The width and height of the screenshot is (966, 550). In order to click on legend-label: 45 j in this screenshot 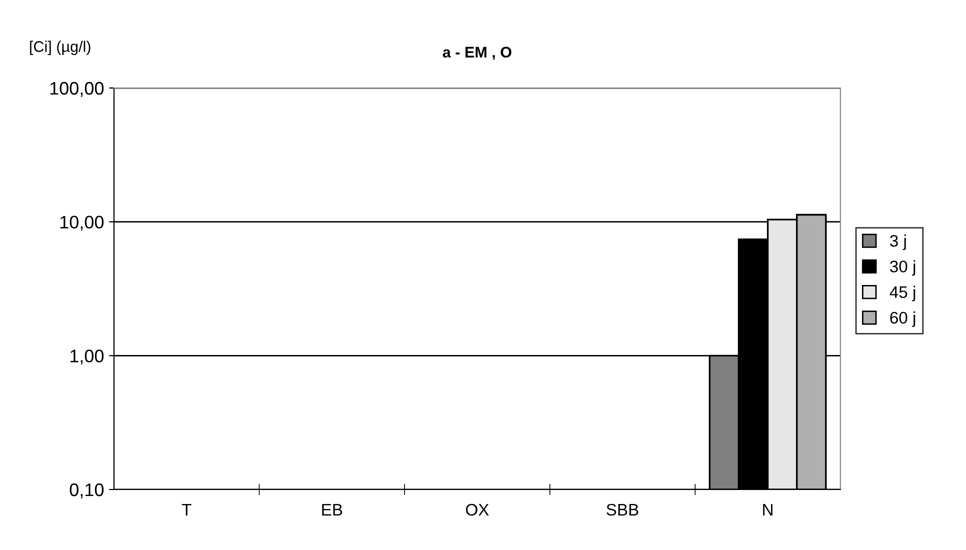, I will do `click(903, 294)`.